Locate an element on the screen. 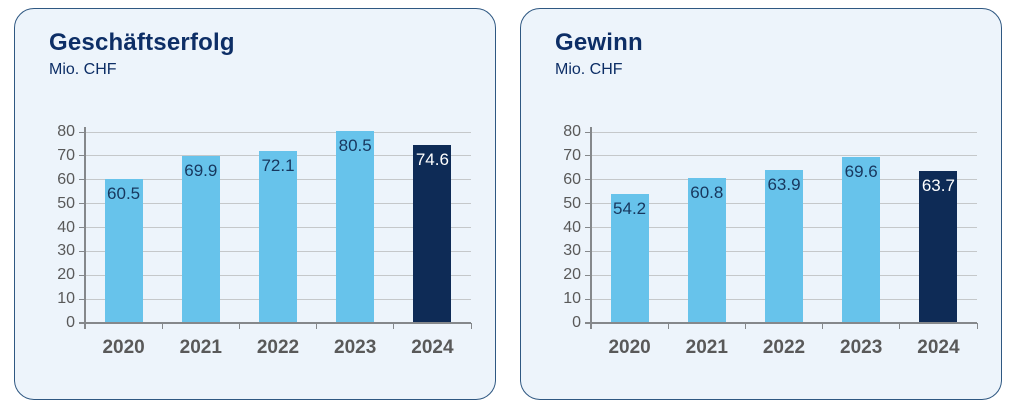  bar-value-label: 54.2 is located at coordinates (630, 208).